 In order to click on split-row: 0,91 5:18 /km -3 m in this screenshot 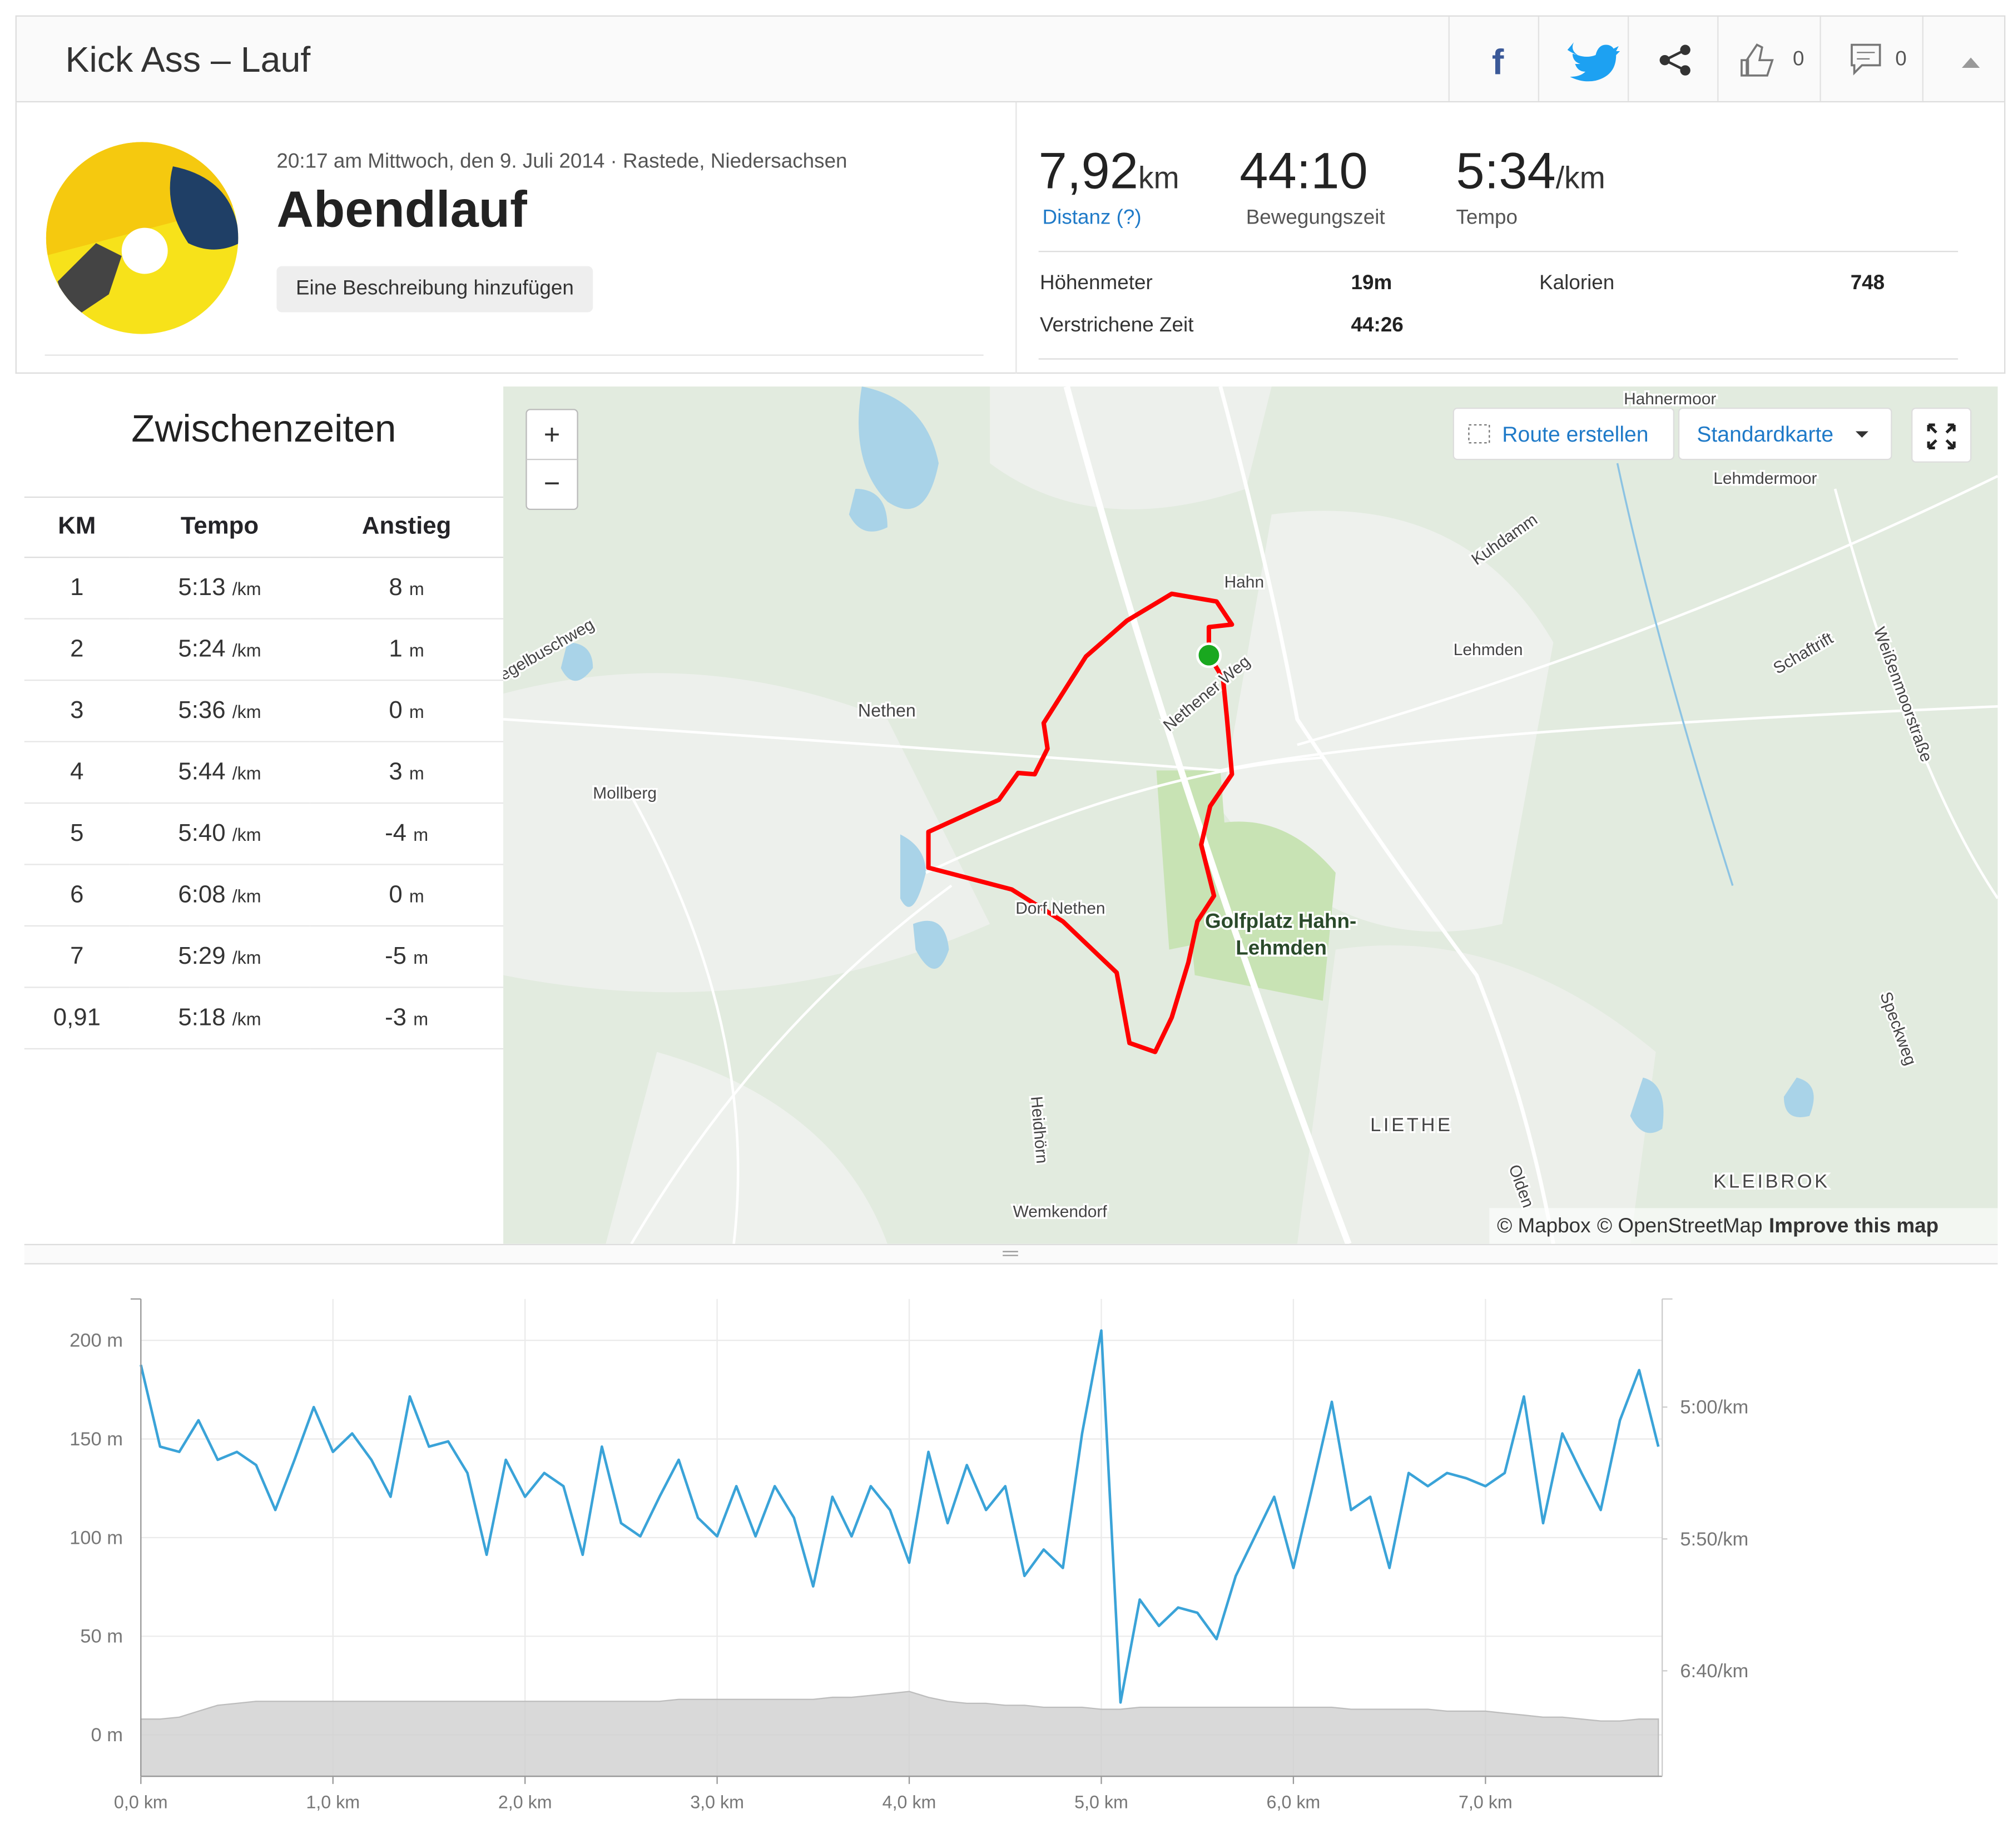, I will do `click(264, 1018)`.